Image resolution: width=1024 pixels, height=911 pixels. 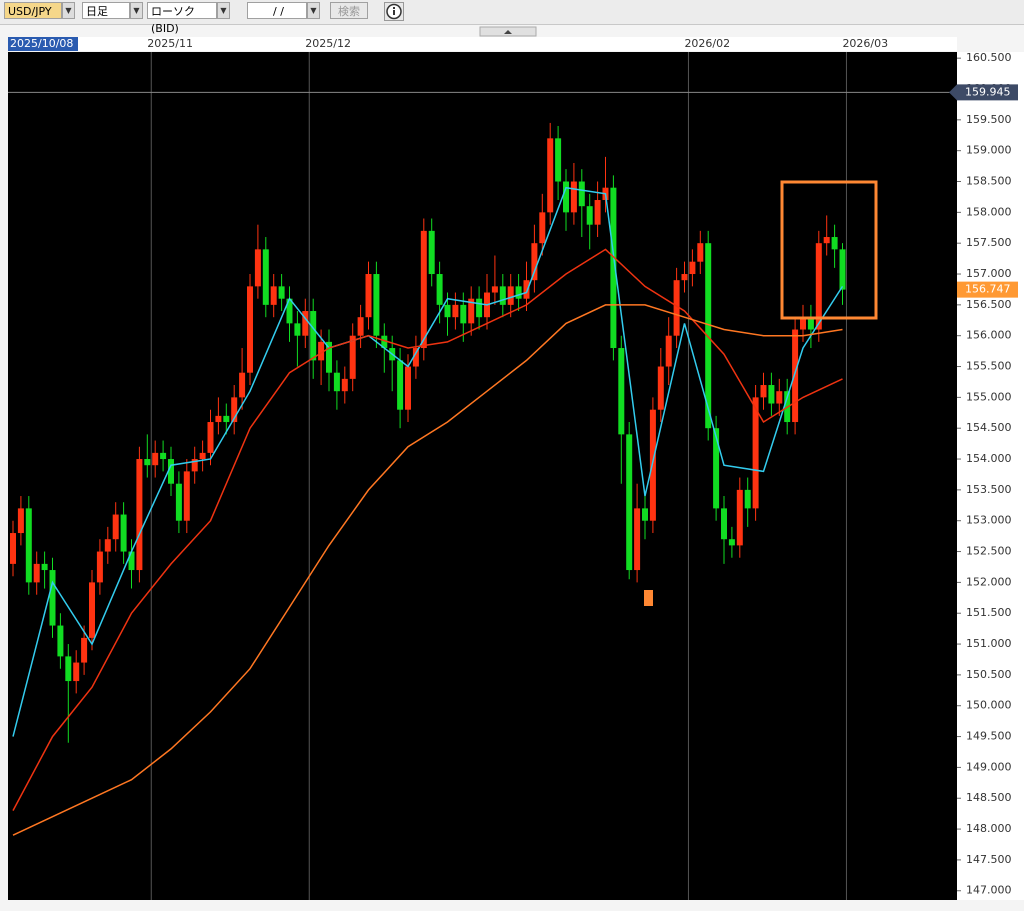 I want to click on y-tick-label: 153.000, so click(x=989, y=520).